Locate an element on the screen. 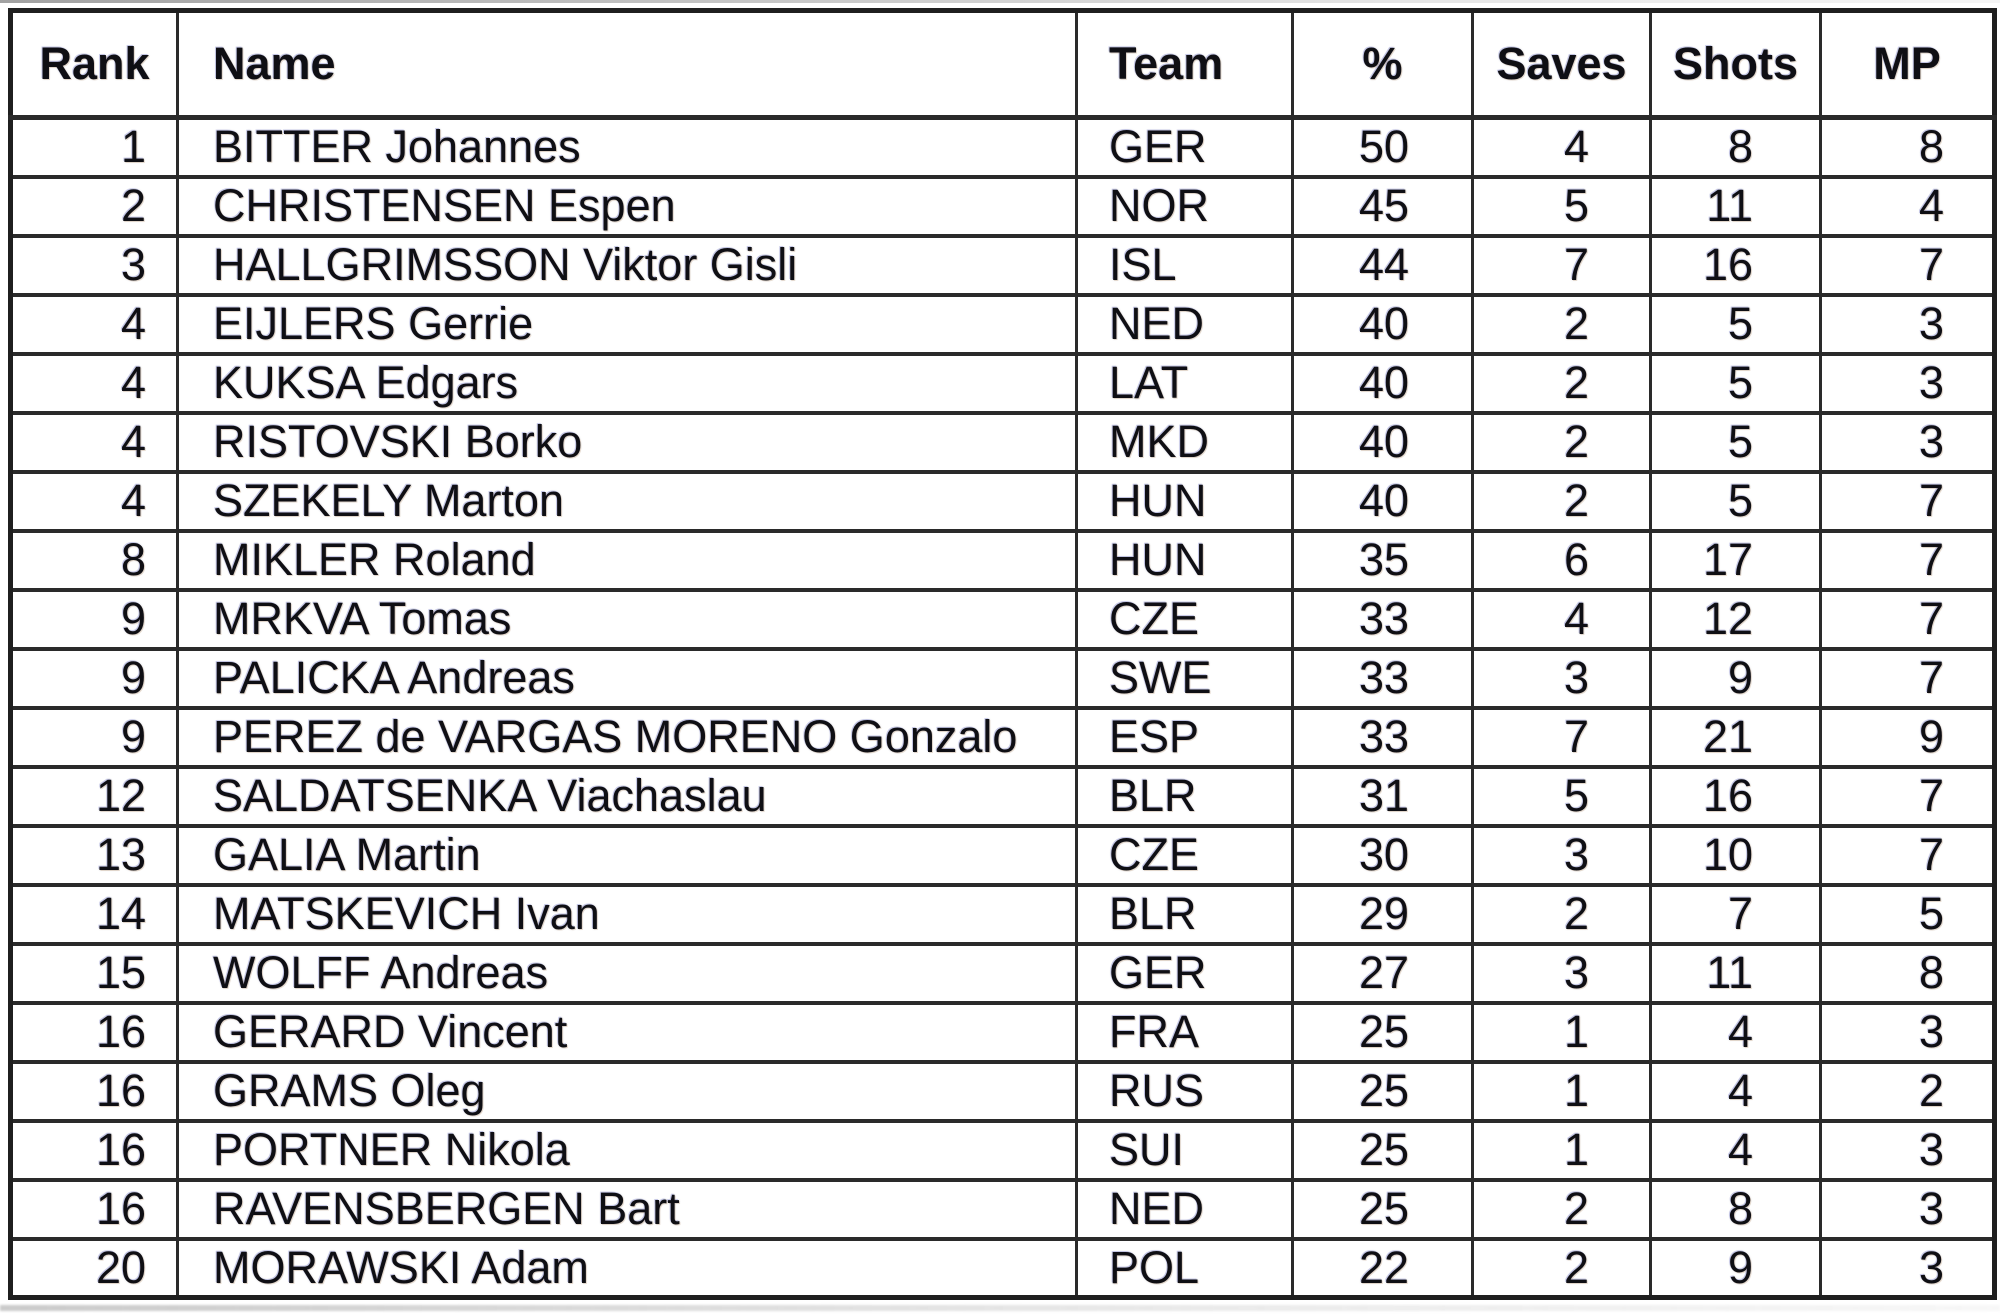 This screenshot has height=1315, width=2000. cell-name: GRAMS Oleg is located at coordinates (627, 1091).